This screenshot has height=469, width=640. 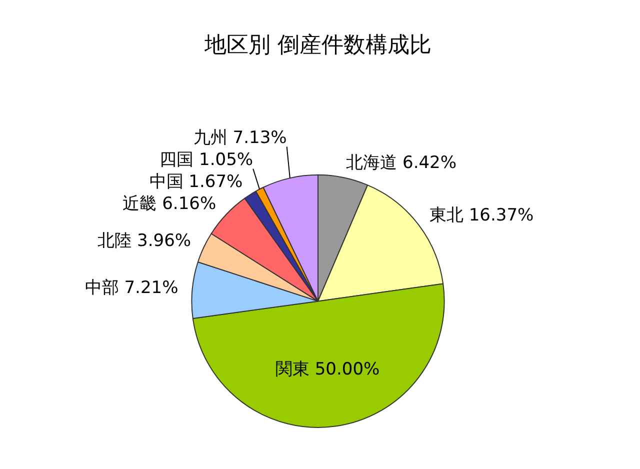 I want to click on slice-label: 関東 50.00%, so click(x=327, y=369).